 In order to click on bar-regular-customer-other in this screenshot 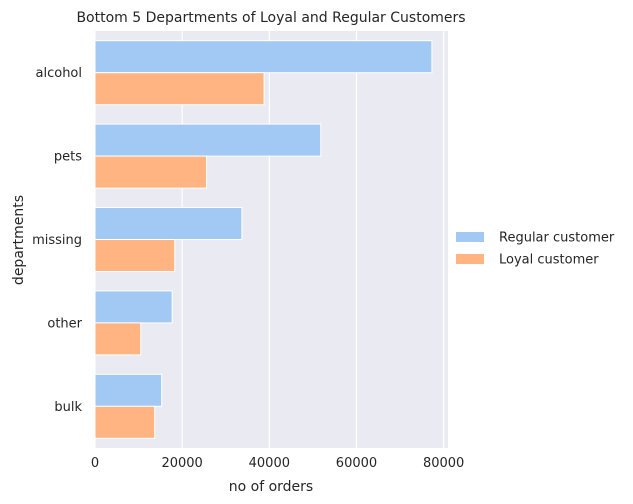, I will do `click(133, 307)`.